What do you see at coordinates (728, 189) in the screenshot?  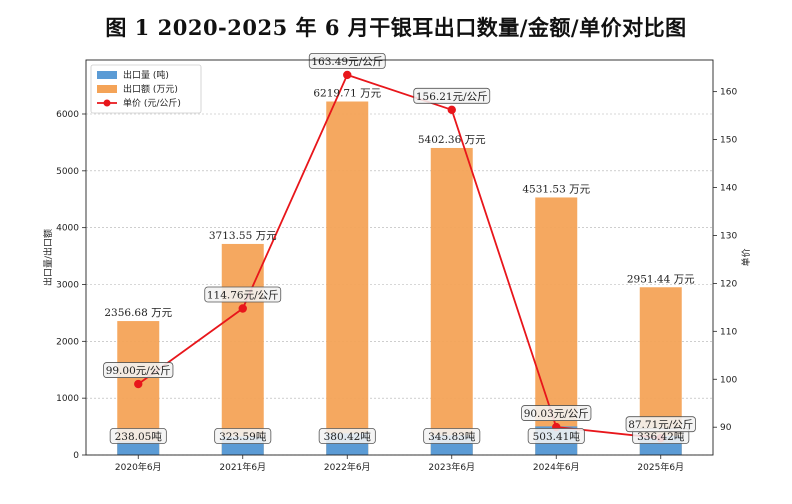 I see `y2-tick-label: 140` at bounding box center [728, 189].